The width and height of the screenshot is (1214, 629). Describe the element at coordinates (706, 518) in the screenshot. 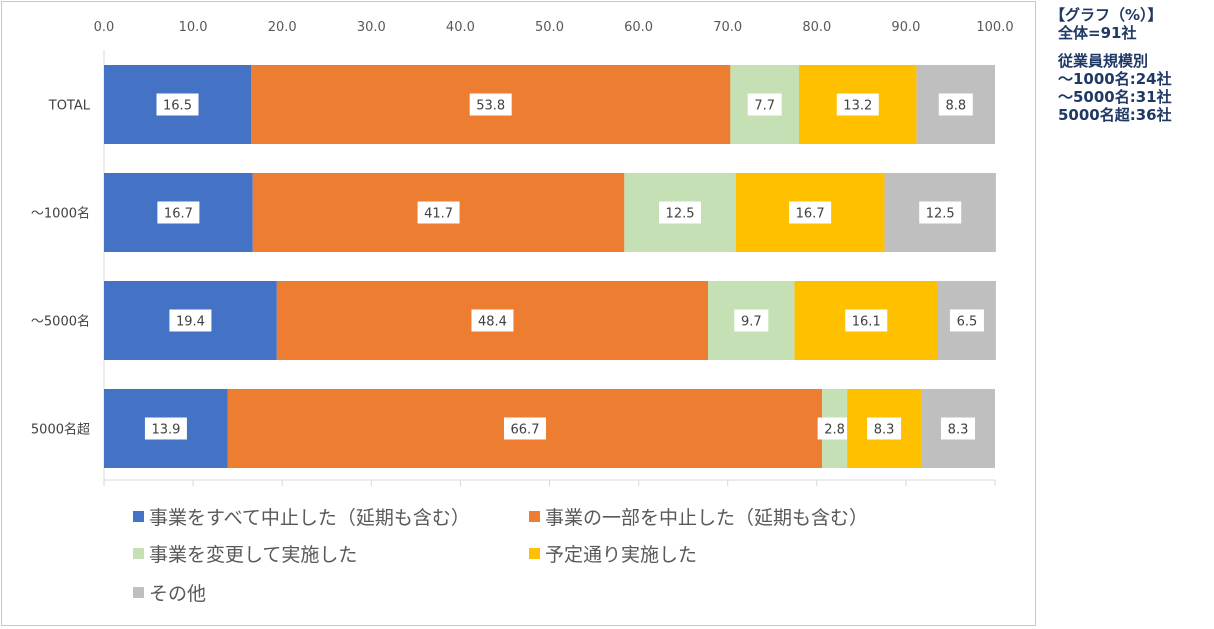

I see `legend-label: 事業の一部を中止した（延期も含む）` at that location.